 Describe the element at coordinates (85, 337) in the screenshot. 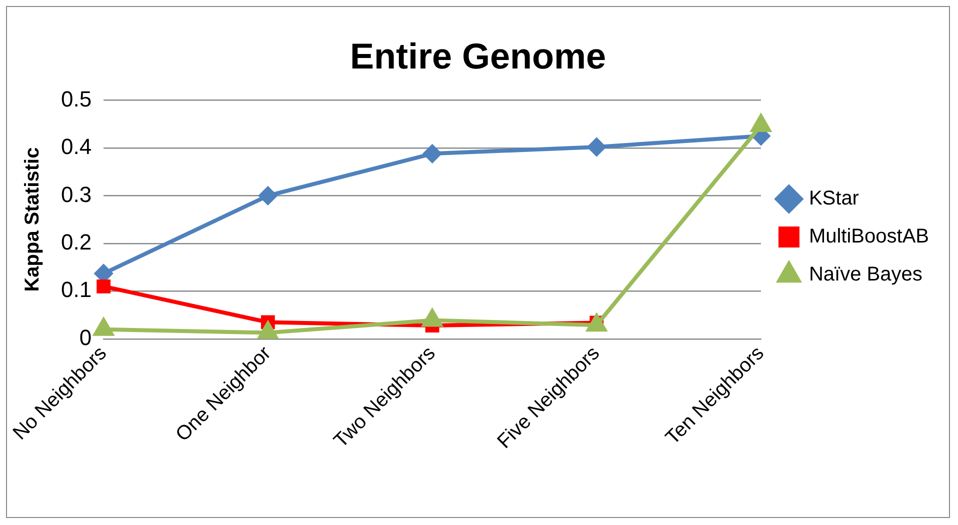

I see `y-tick-label: 0` at that location.